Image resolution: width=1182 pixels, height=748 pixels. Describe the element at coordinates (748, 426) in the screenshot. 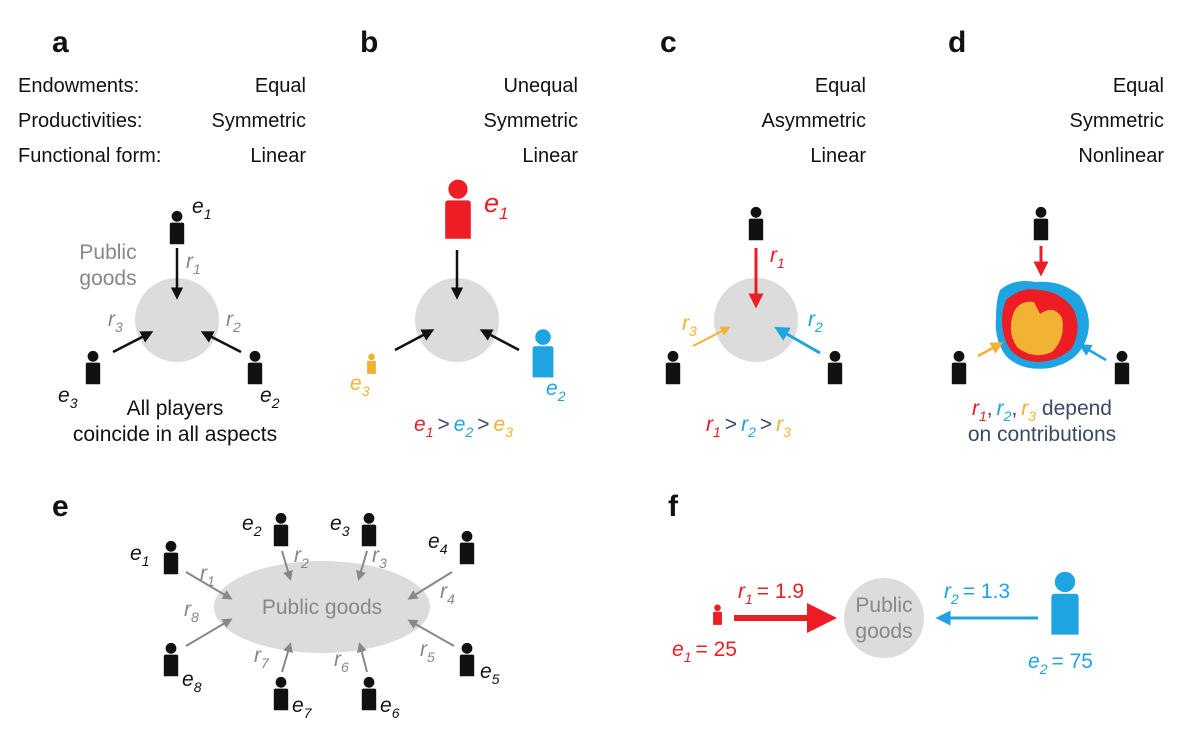

I see `c-relation-caption: r1 > r2 > r3` at that location.